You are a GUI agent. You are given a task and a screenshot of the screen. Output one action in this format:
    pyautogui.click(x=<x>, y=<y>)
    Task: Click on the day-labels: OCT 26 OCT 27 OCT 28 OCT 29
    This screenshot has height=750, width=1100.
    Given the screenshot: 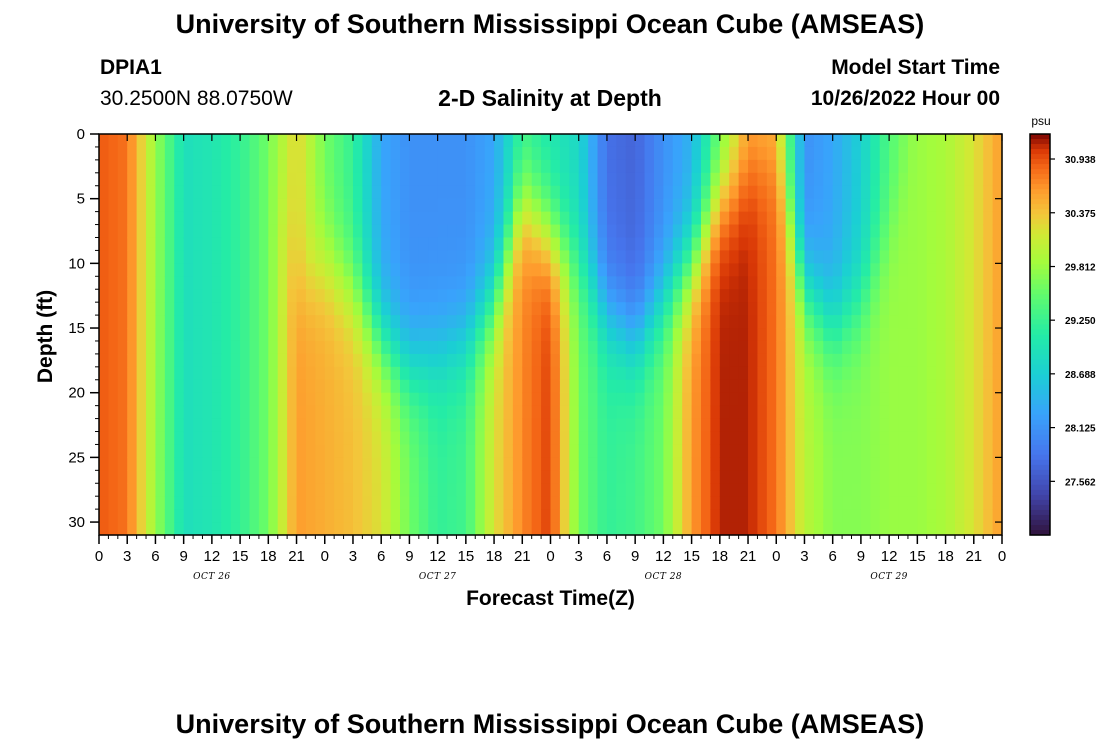 What is the action you would take?
    pyautogui.click(x=550, y=577)
    